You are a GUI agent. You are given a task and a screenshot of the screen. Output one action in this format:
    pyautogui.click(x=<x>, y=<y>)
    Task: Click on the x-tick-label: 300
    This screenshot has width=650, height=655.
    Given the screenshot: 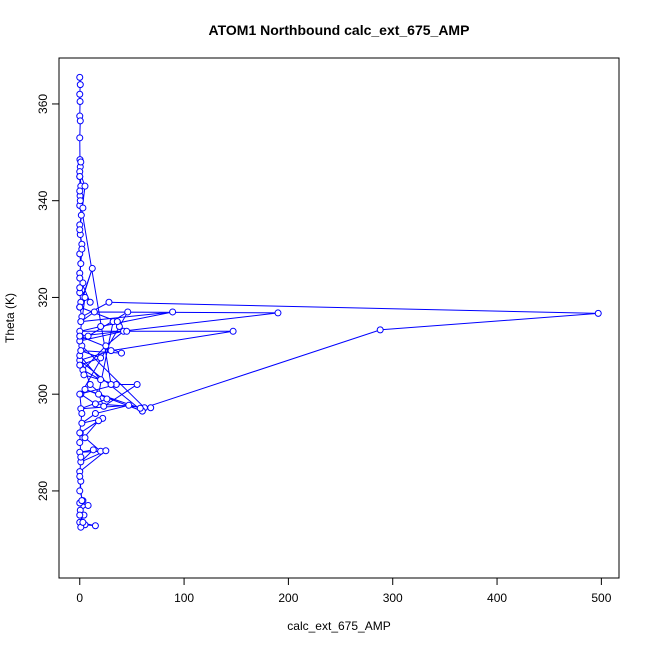 What is the action you would take?
    pyautogui.click(x=393, y=598)
    